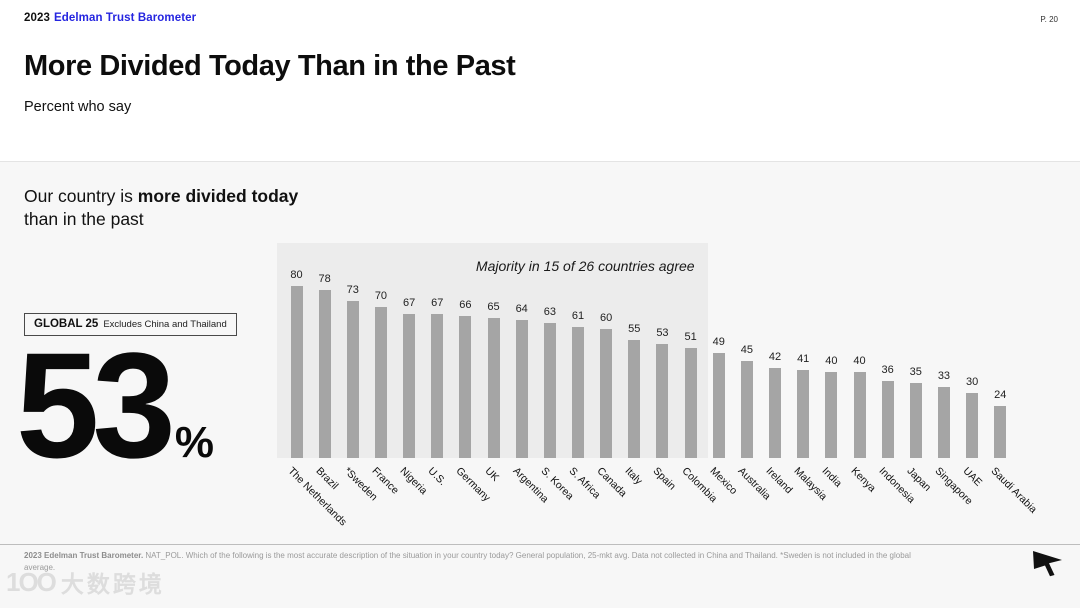 This screenshot has height=608, width=1080. What do you see at coordinates (944, 376) in the screenshot?
I see `bar-value-label: 33` at bounding box center [944, 376].